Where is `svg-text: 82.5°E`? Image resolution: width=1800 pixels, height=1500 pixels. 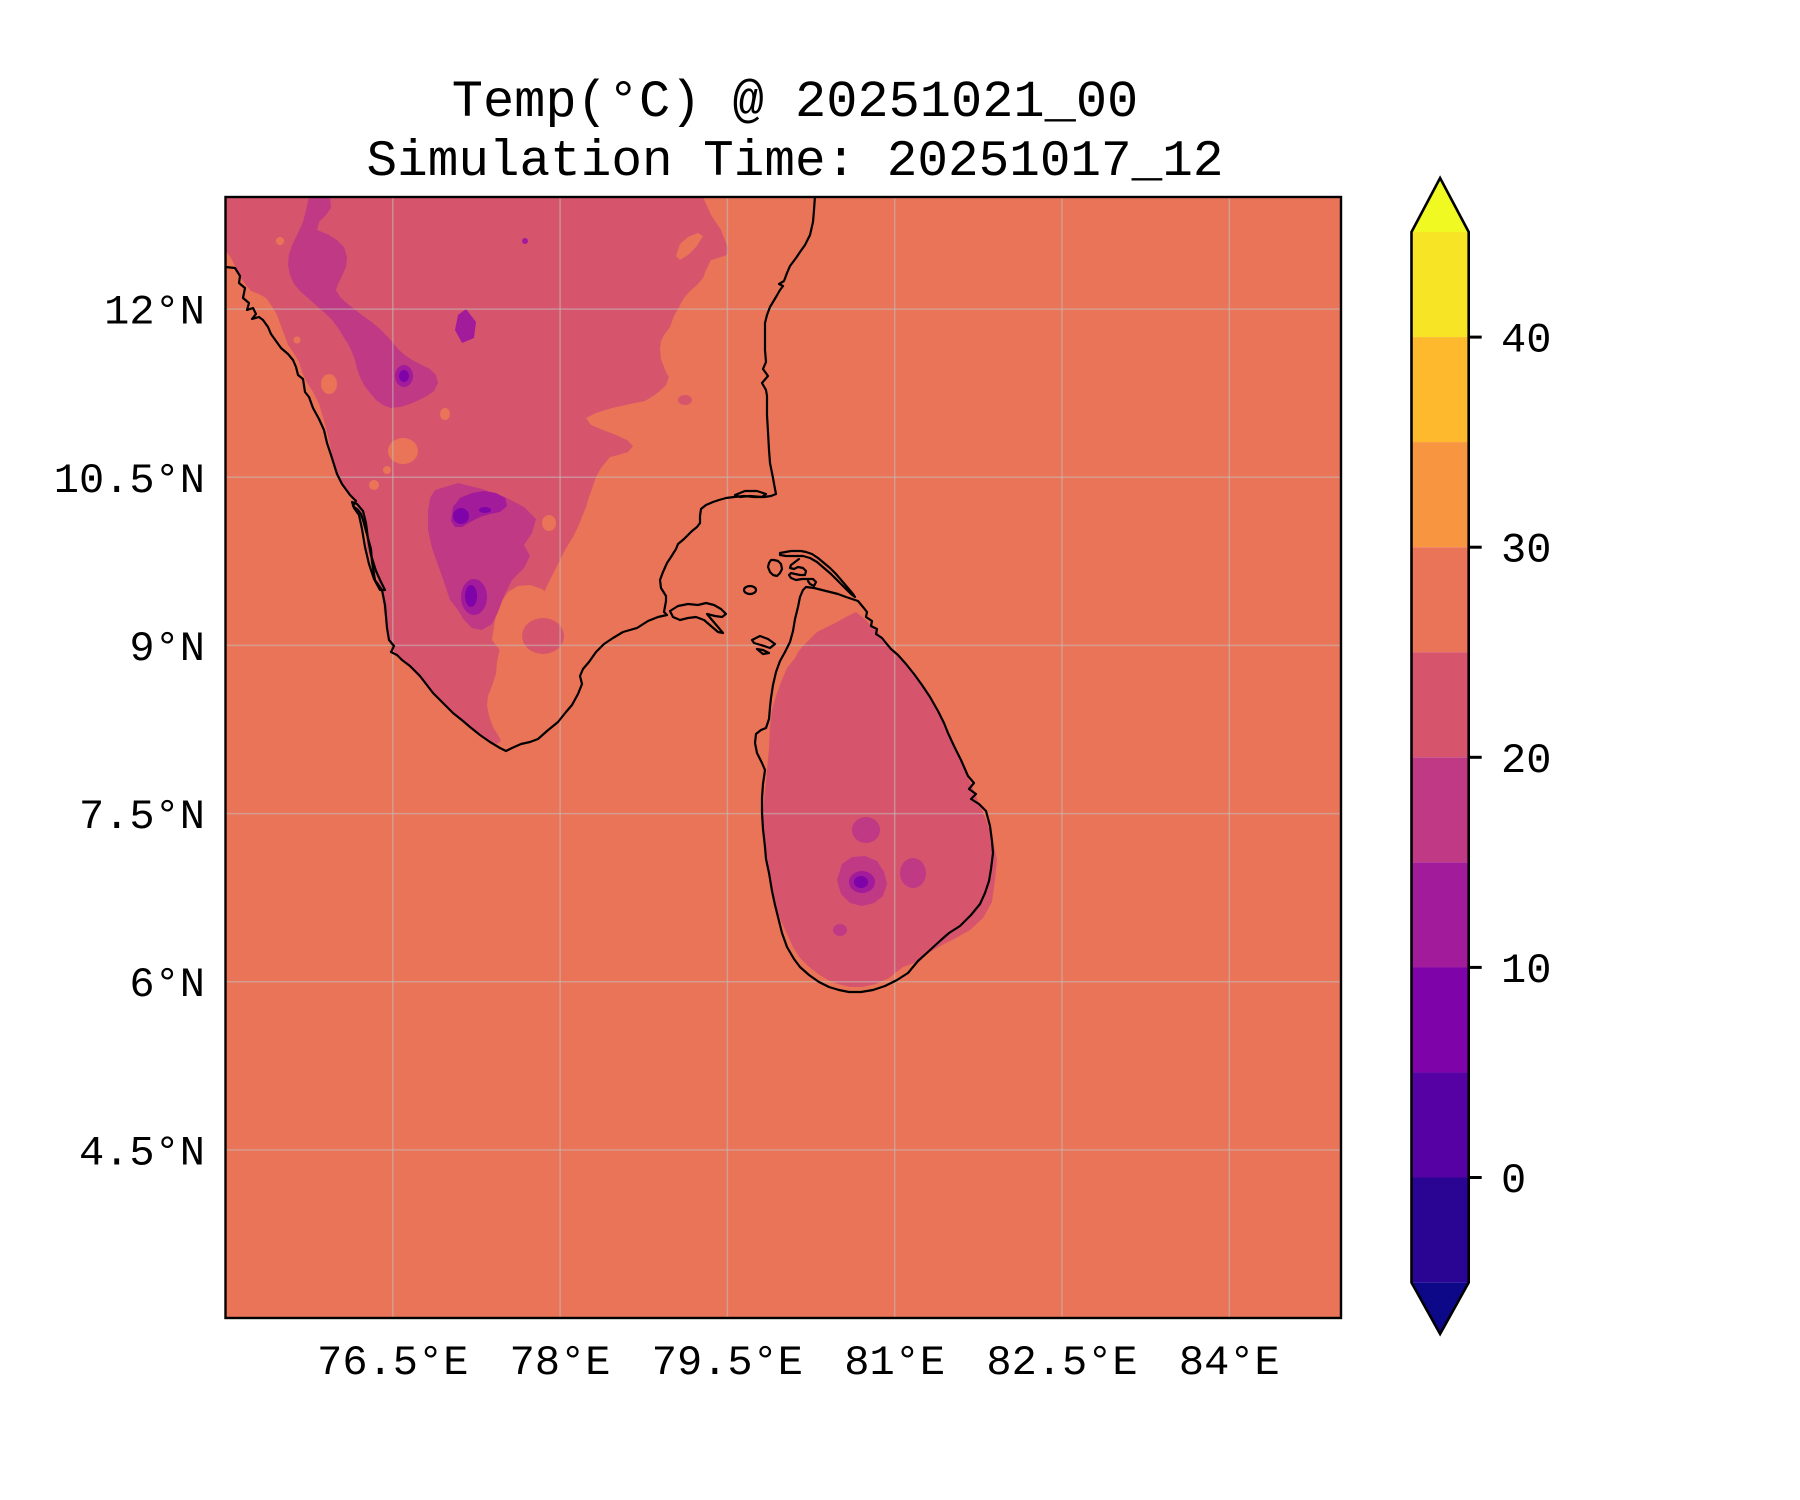 svg-text: 82.5°E is located at coordinates (1061, 1363).